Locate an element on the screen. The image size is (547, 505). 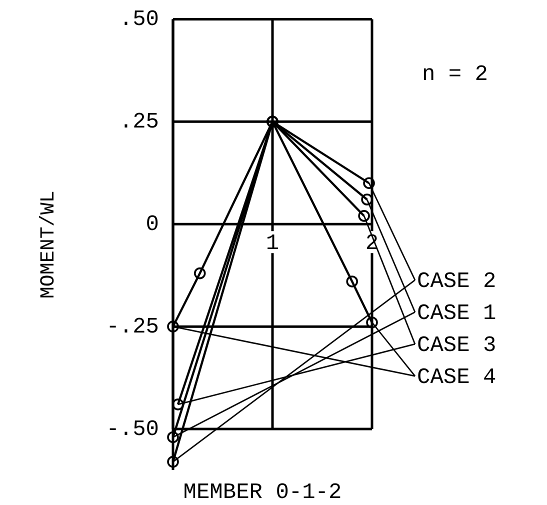
text: CASE 1 is located at coordinates (456, 313).